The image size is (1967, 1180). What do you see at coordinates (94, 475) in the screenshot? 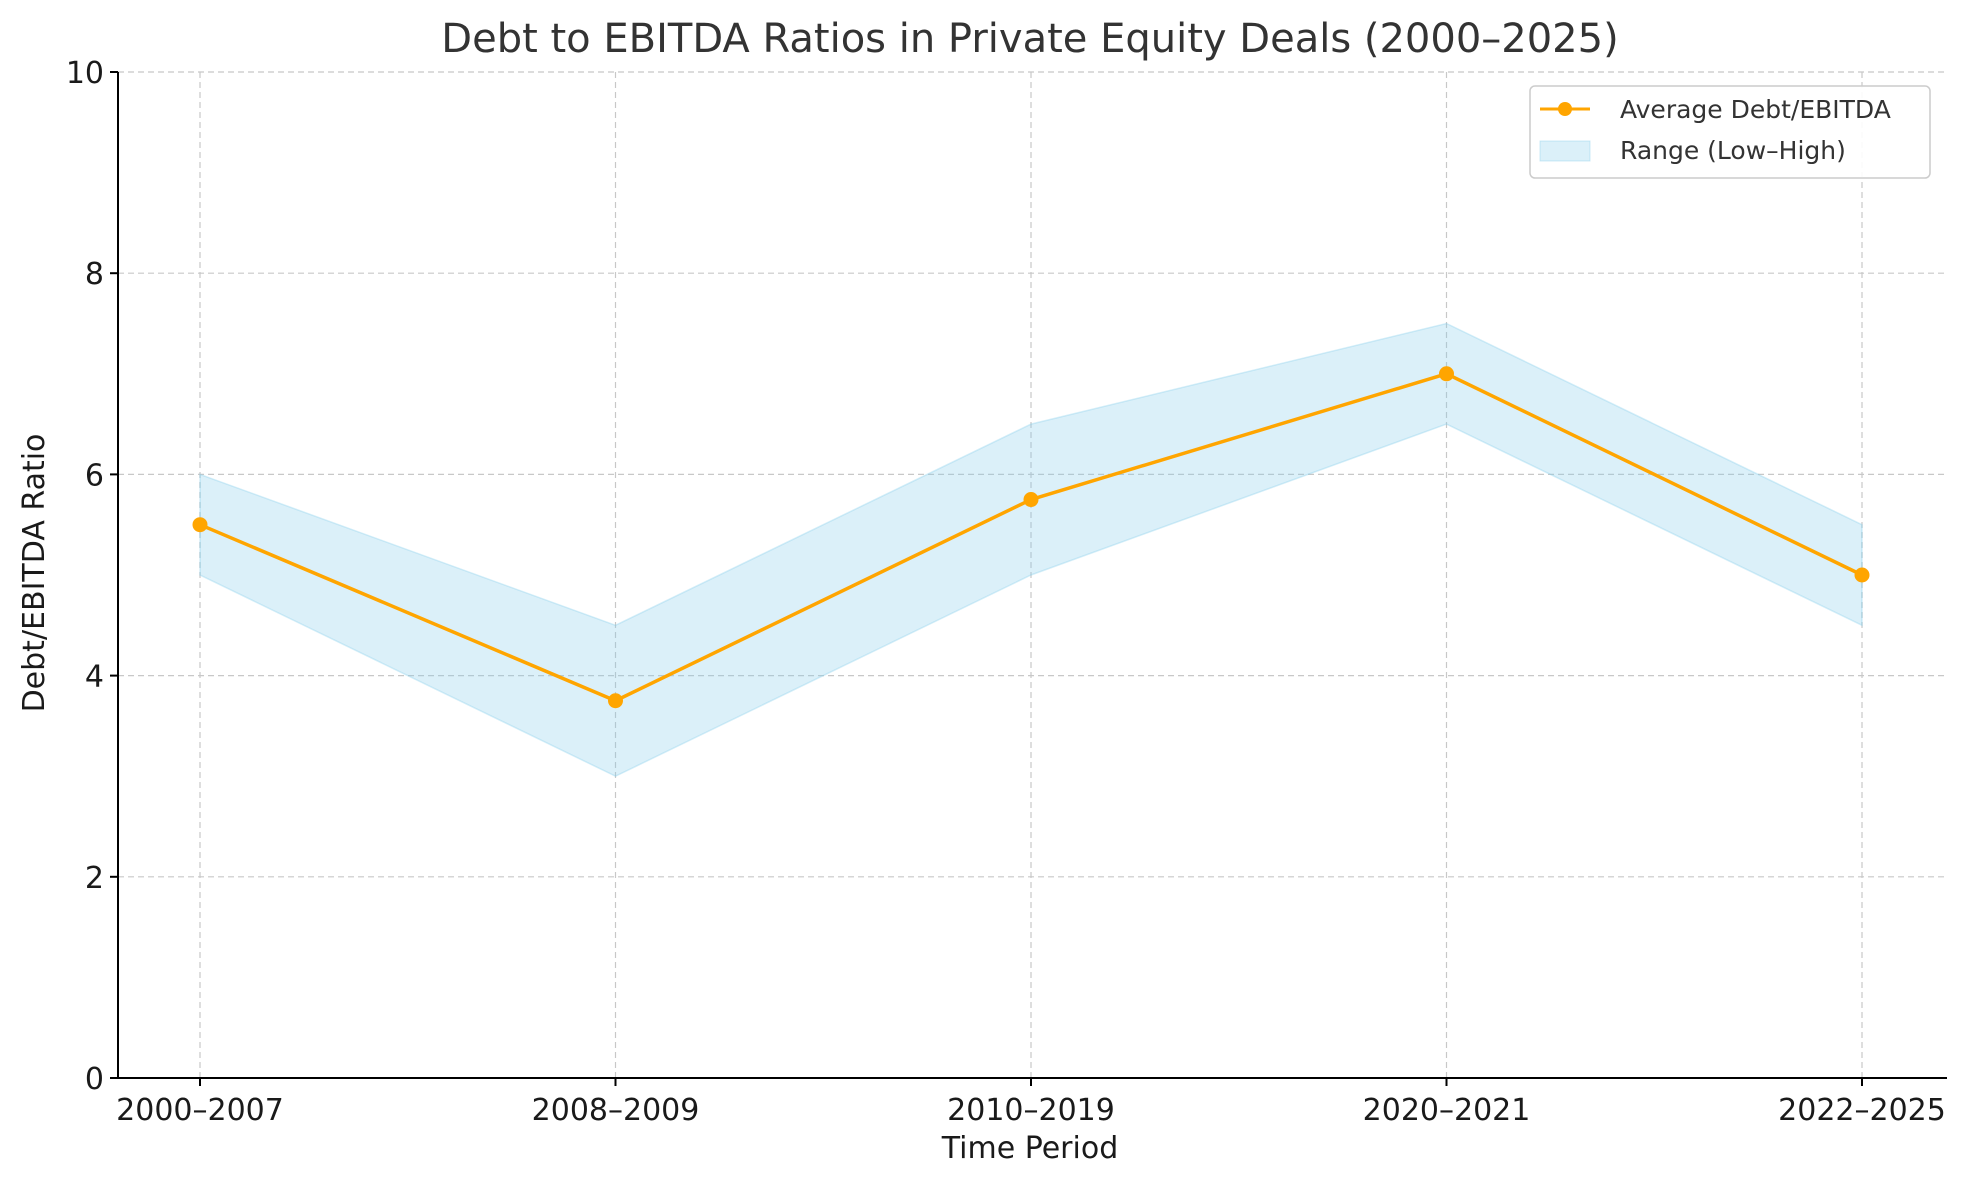
I see `y-tick-label: 6` at bounding box center [94, 475].